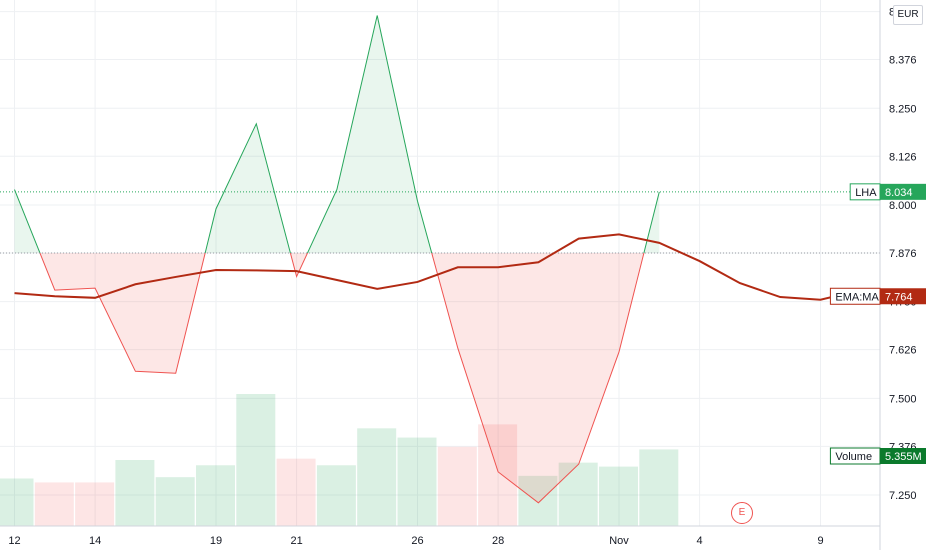  What do you see at coordinates (903, 254) in the screenshot?
I see `y-tick-label: 7.876` at bounding box center [903, 254].